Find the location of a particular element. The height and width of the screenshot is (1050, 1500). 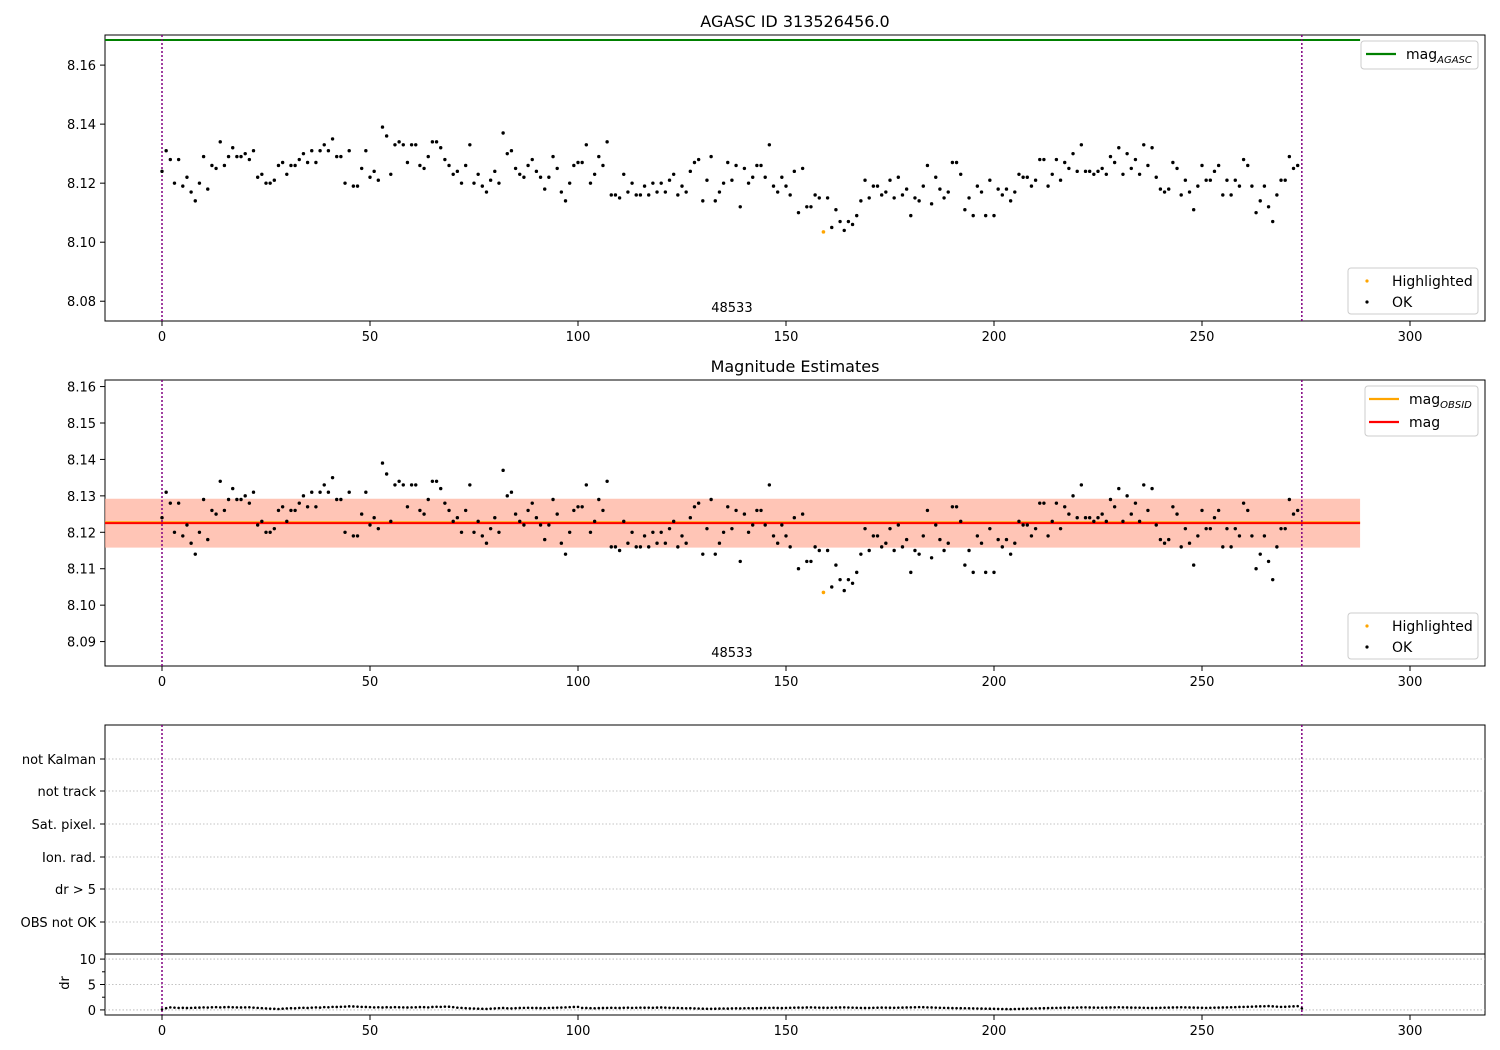

panel1-xtick-label: 250 is located at coordinates (1202, 337).